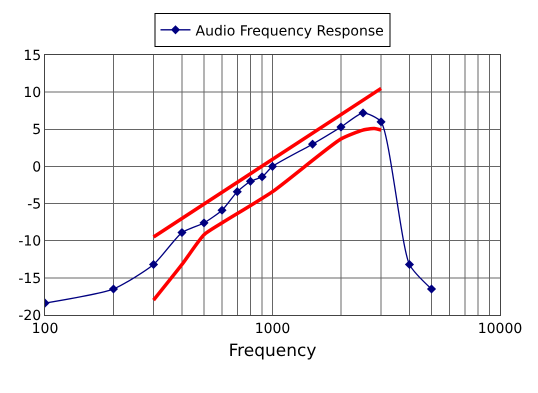 Image resolution: width=538 pixels, height=393 pixels. What do you see at coordinates (290, 31) in the screenshot?
I see `legend-label: Audio Frequency Response` at bounding box center [290, 31].